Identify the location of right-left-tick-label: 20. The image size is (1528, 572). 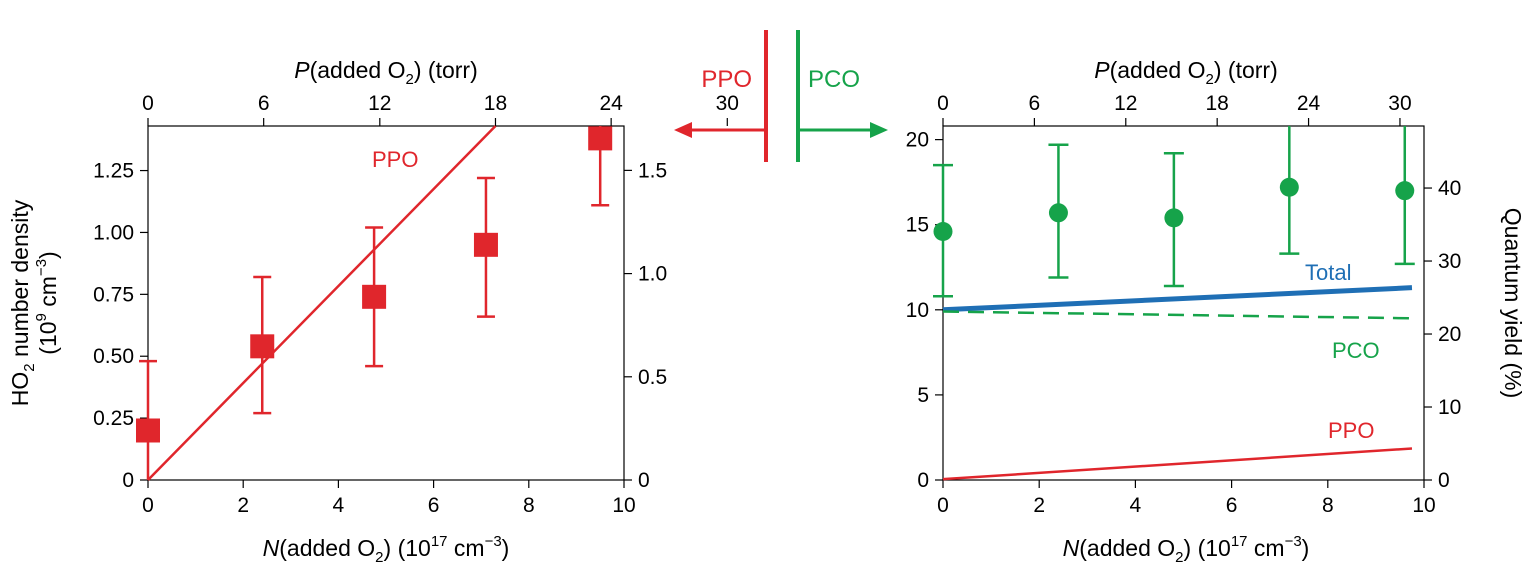
(917, 140).